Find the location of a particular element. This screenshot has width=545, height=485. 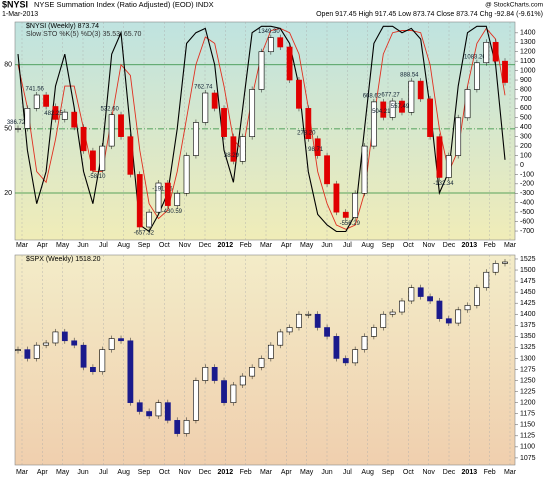

value-label: 668.62 is located at coordinates (372, 96).